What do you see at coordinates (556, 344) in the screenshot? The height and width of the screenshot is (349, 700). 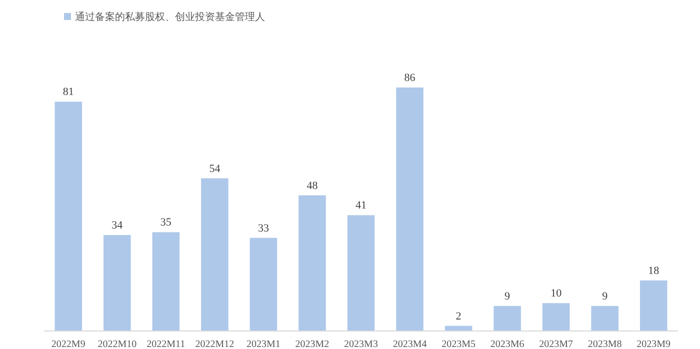 I see `x-tick-label: 2023M7` at bounding box center [556, 344].